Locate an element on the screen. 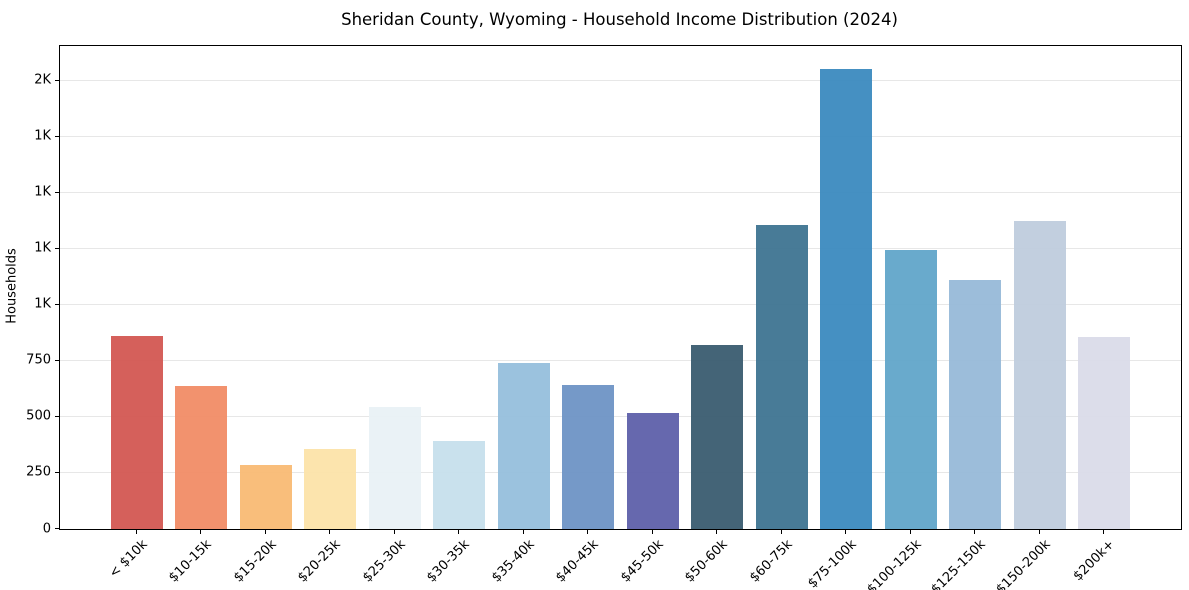 The image size is (1189, 590). bar-$10-15k is located at coordinates (201, 457).